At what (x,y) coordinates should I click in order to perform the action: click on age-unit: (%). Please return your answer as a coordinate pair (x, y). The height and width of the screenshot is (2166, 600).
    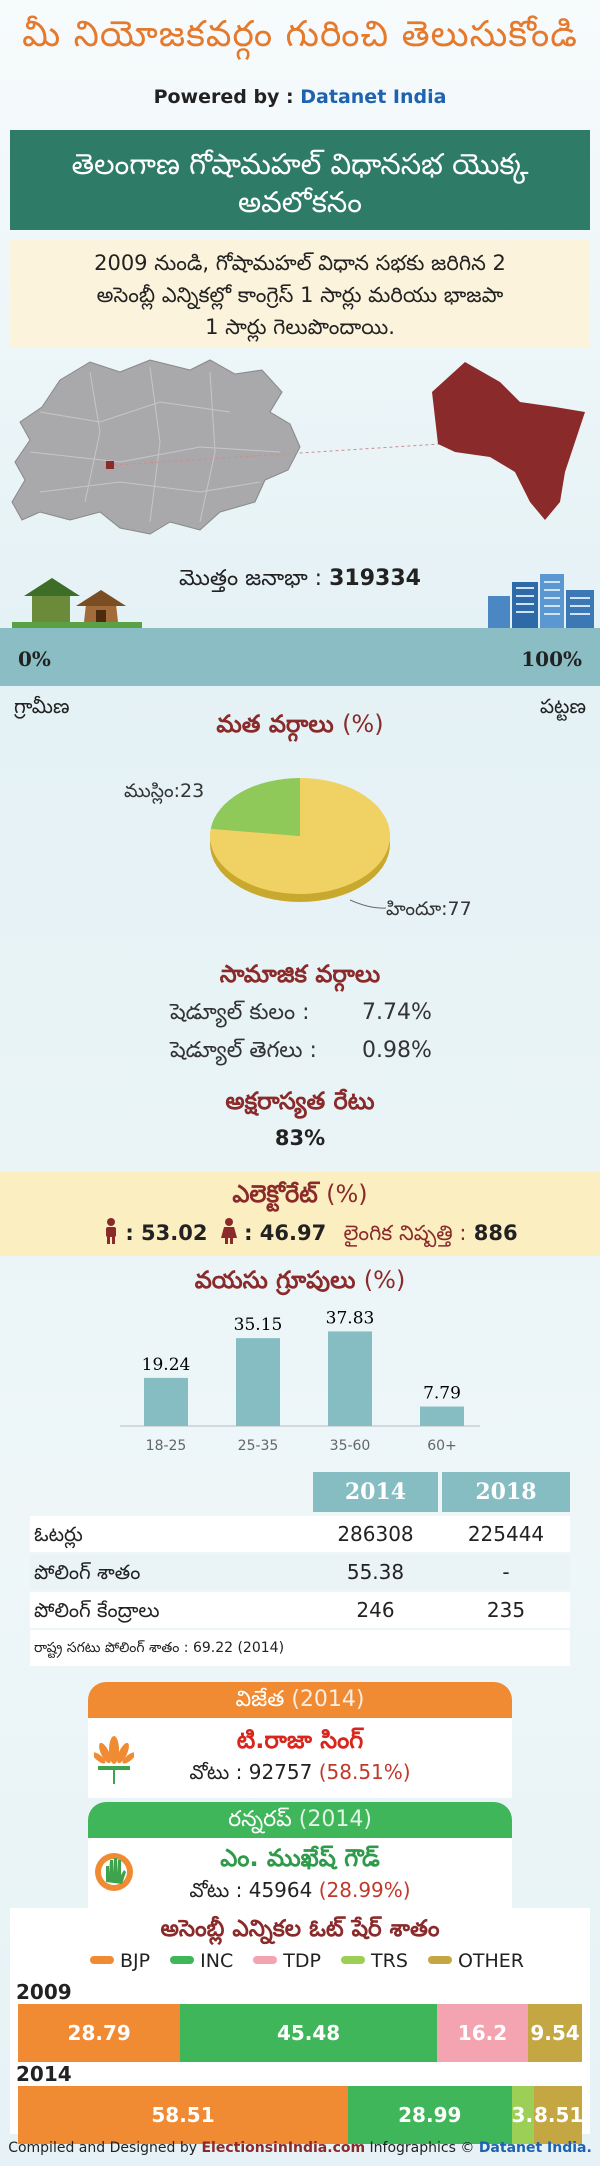
    Looking at the image, I should click on (384, 1280).